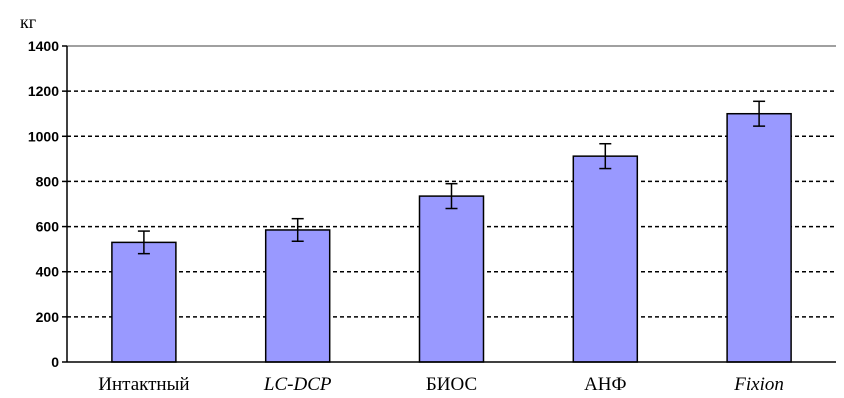 This screenshot has height=398, width=844. What do you see at coordinates (48, 317) in the screenshot?
I see `y-tick-label: 200` at bounding box center [48, 317].